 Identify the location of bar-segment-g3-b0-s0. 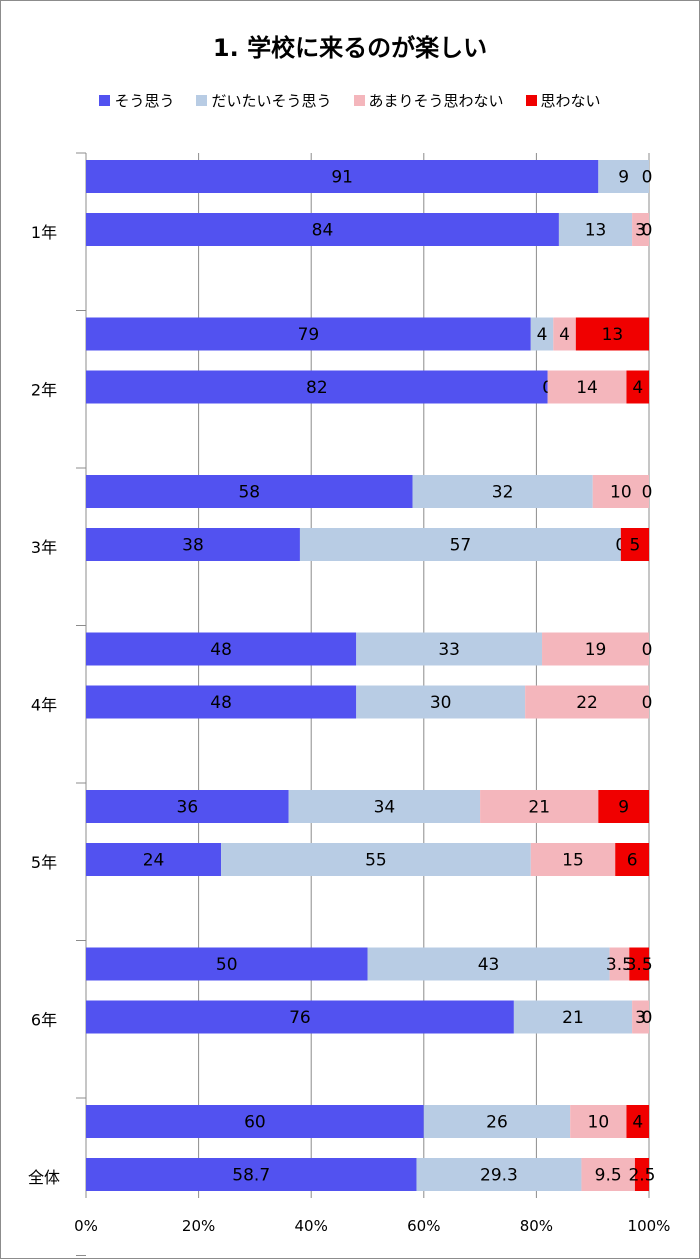
(221, 649).